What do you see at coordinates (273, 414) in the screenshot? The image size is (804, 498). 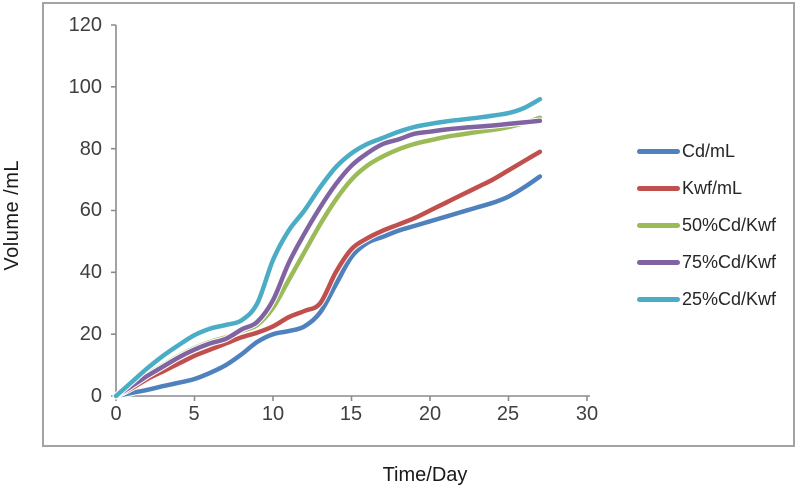 I see `x-tick-label: 10` at bounding box center [273, 414].